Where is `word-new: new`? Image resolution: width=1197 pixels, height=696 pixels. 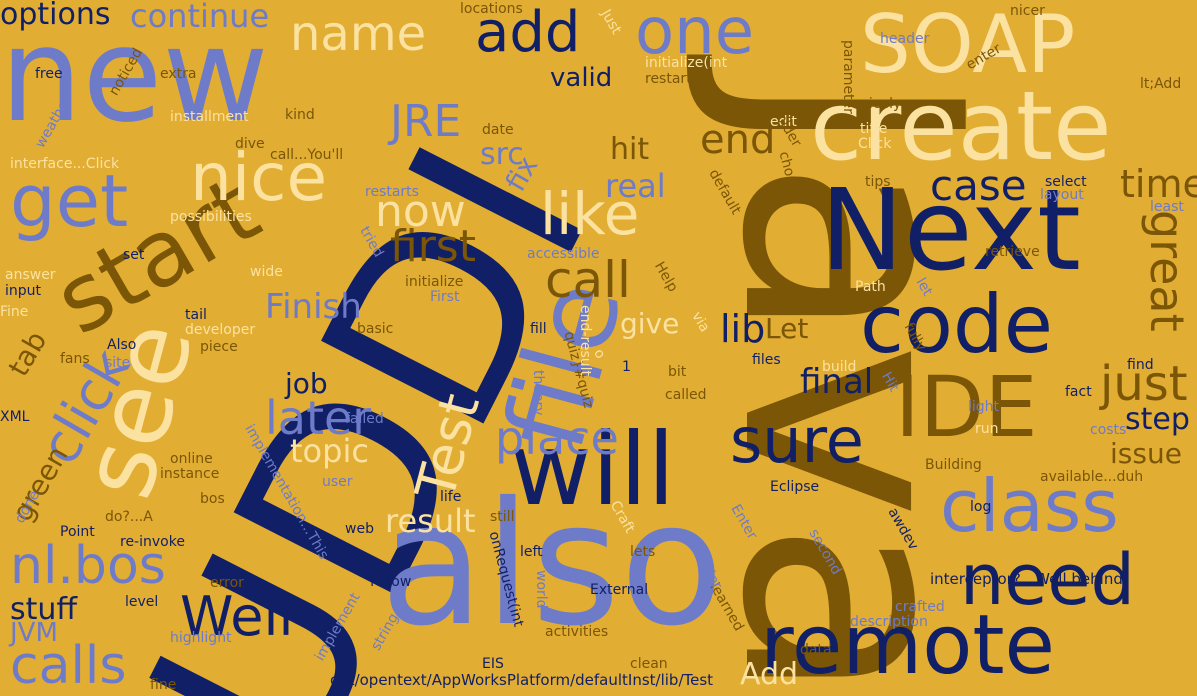
word-new: new is located at coordinates (134, 75).